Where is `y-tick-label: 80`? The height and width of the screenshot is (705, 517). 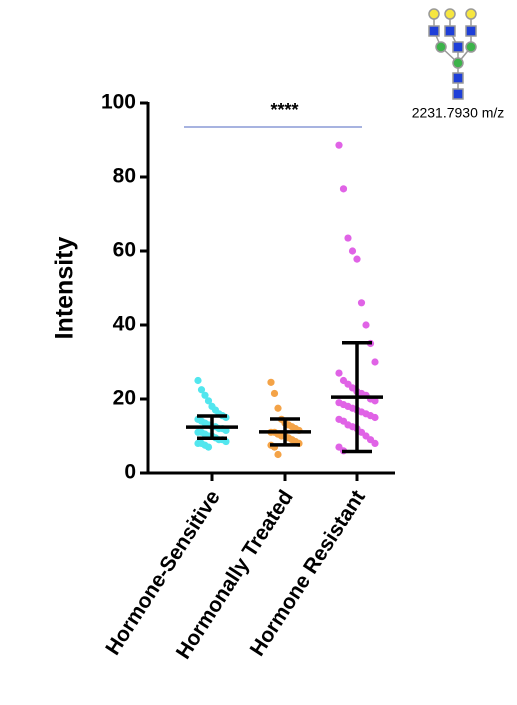 y-tick-label: 80 is located at coordinates (124, 176).